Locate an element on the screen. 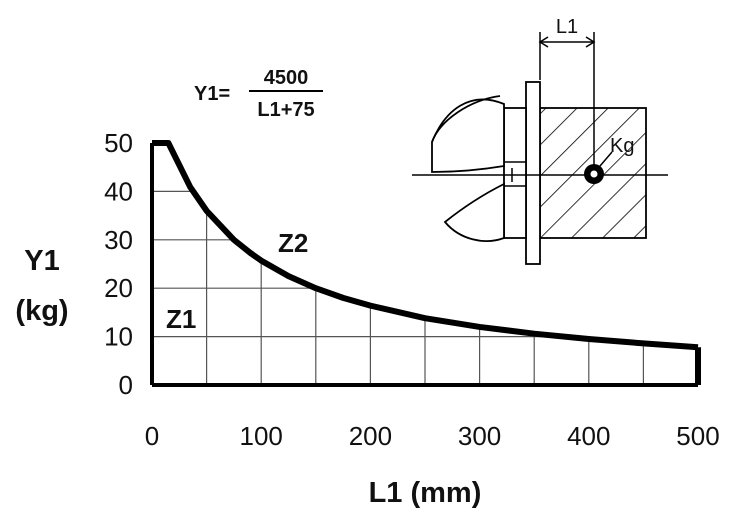 The image size is (730, 509). y-axis-label-line1: Y1 is located at coordinates (41, 261).